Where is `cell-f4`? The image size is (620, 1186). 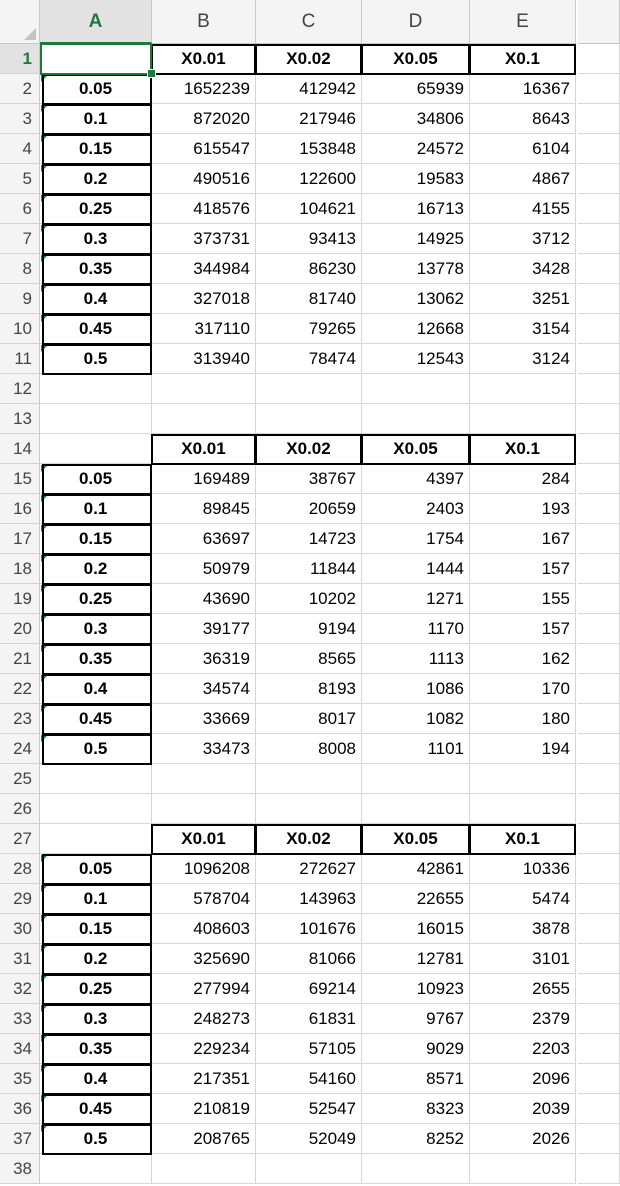
cell-f4 is located at coordinates (599, 149).